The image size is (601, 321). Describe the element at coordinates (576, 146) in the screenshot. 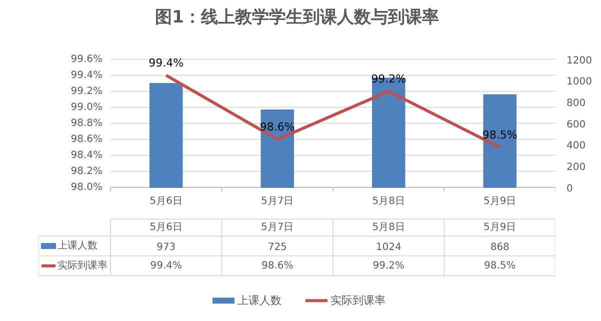

I see `y2-tick-label: 400` at that location.